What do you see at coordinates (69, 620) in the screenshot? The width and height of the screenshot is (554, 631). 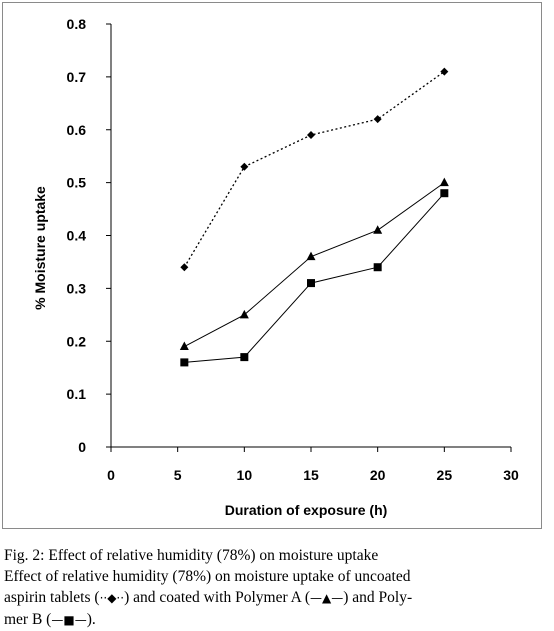 I see `polymer-b-series-symbol: —■—` at bounding box center [69, 620].